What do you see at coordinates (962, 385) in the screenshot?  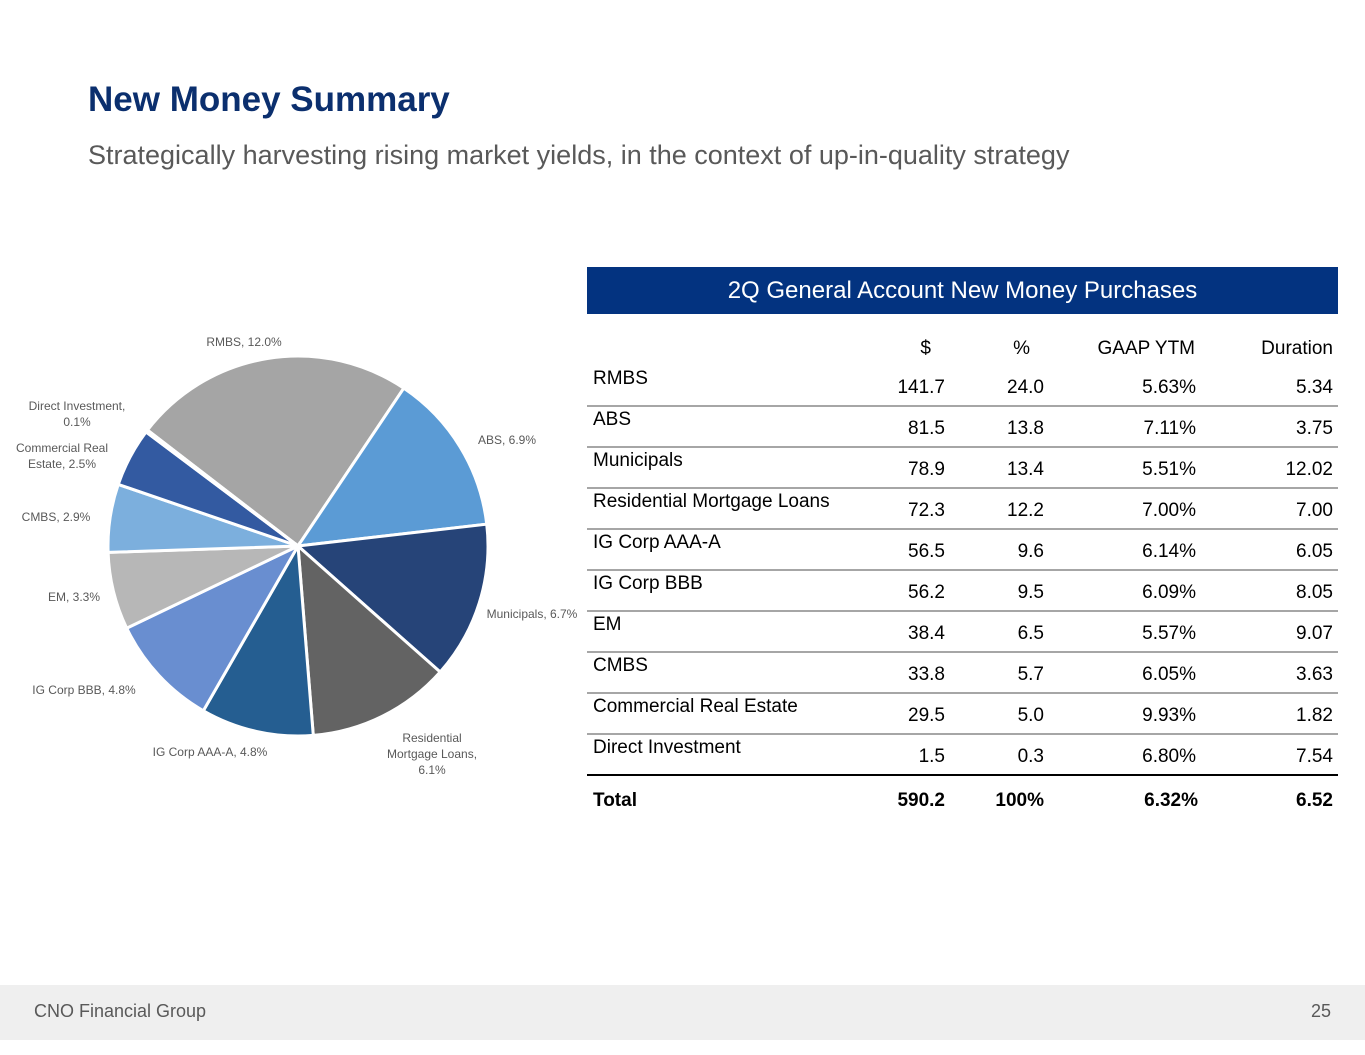 I see `table-row: RMBS 141.7 24.0 5.63% 5.34` at bounding box center [962, 385].